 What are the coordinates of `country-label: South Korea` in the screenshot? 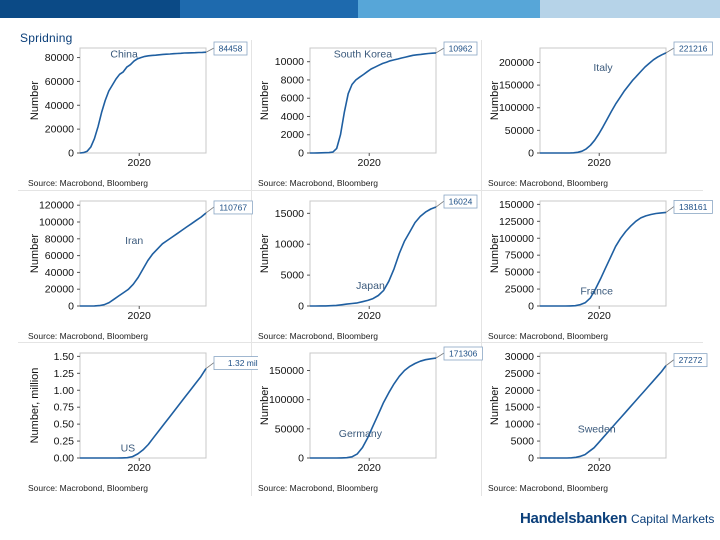 It's located at (363, 54).